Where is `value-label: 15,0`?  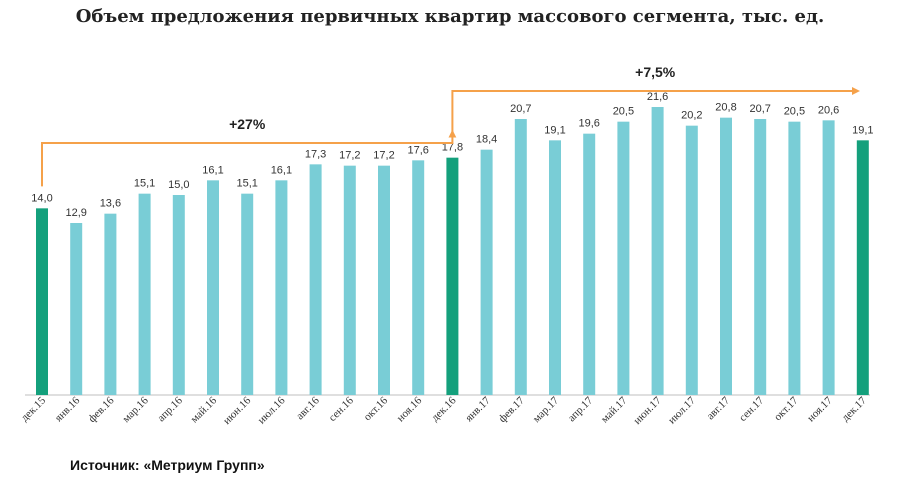 value-label: 15,0 is located at coordinates (178, 185).